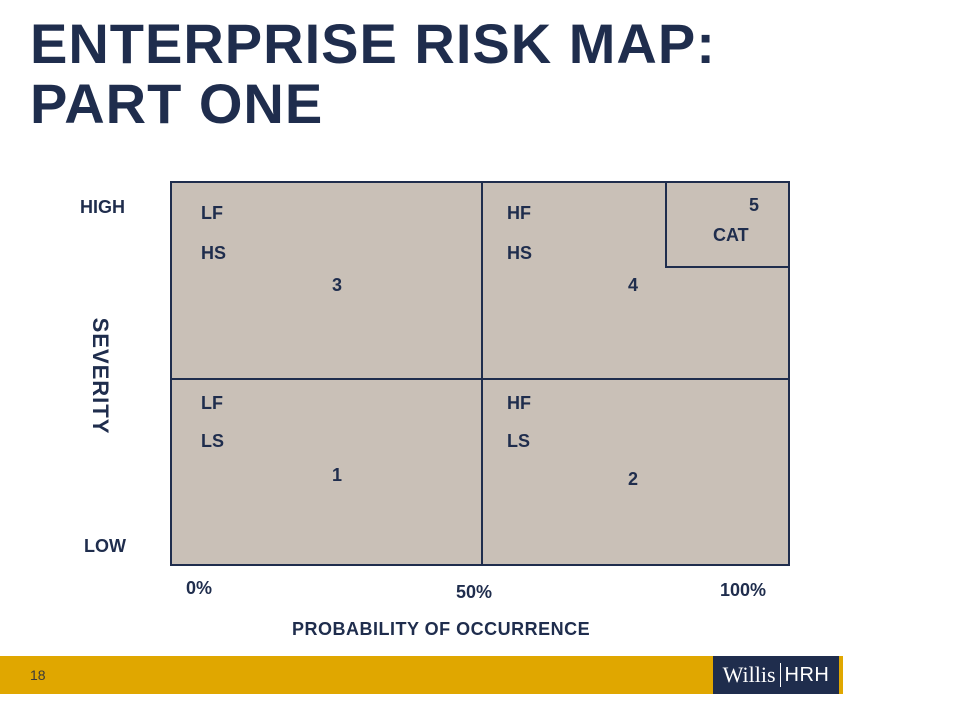 The image size is (960, 720). I want to click on logo-hrh: HRH, so click(807, 674).